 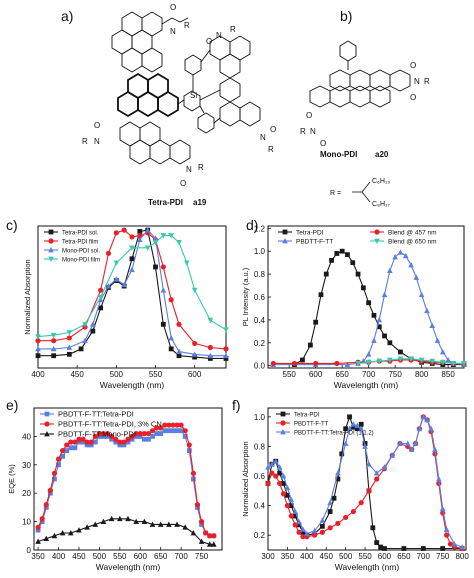 I want to click on legend-label-f-0: Tetra-PDI, so click(x=307, y=416).